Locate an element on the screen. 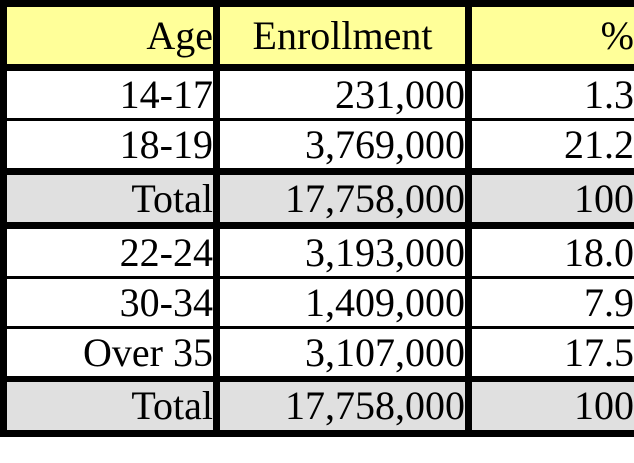 The width and height of the screenshot is (634, 463). age-cell: 30-34 is located at coordinates (110, 302).